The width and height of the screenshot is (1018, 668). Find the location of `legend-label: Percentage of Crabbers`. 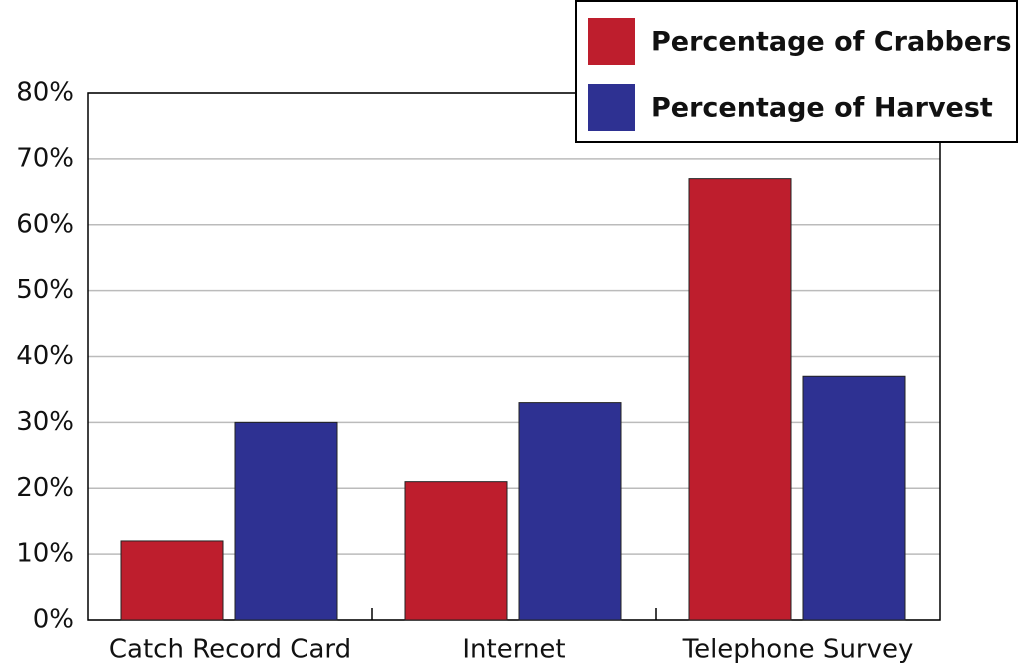

legend-label: Percentage of Crabbers is located at coordinates (831, 42).